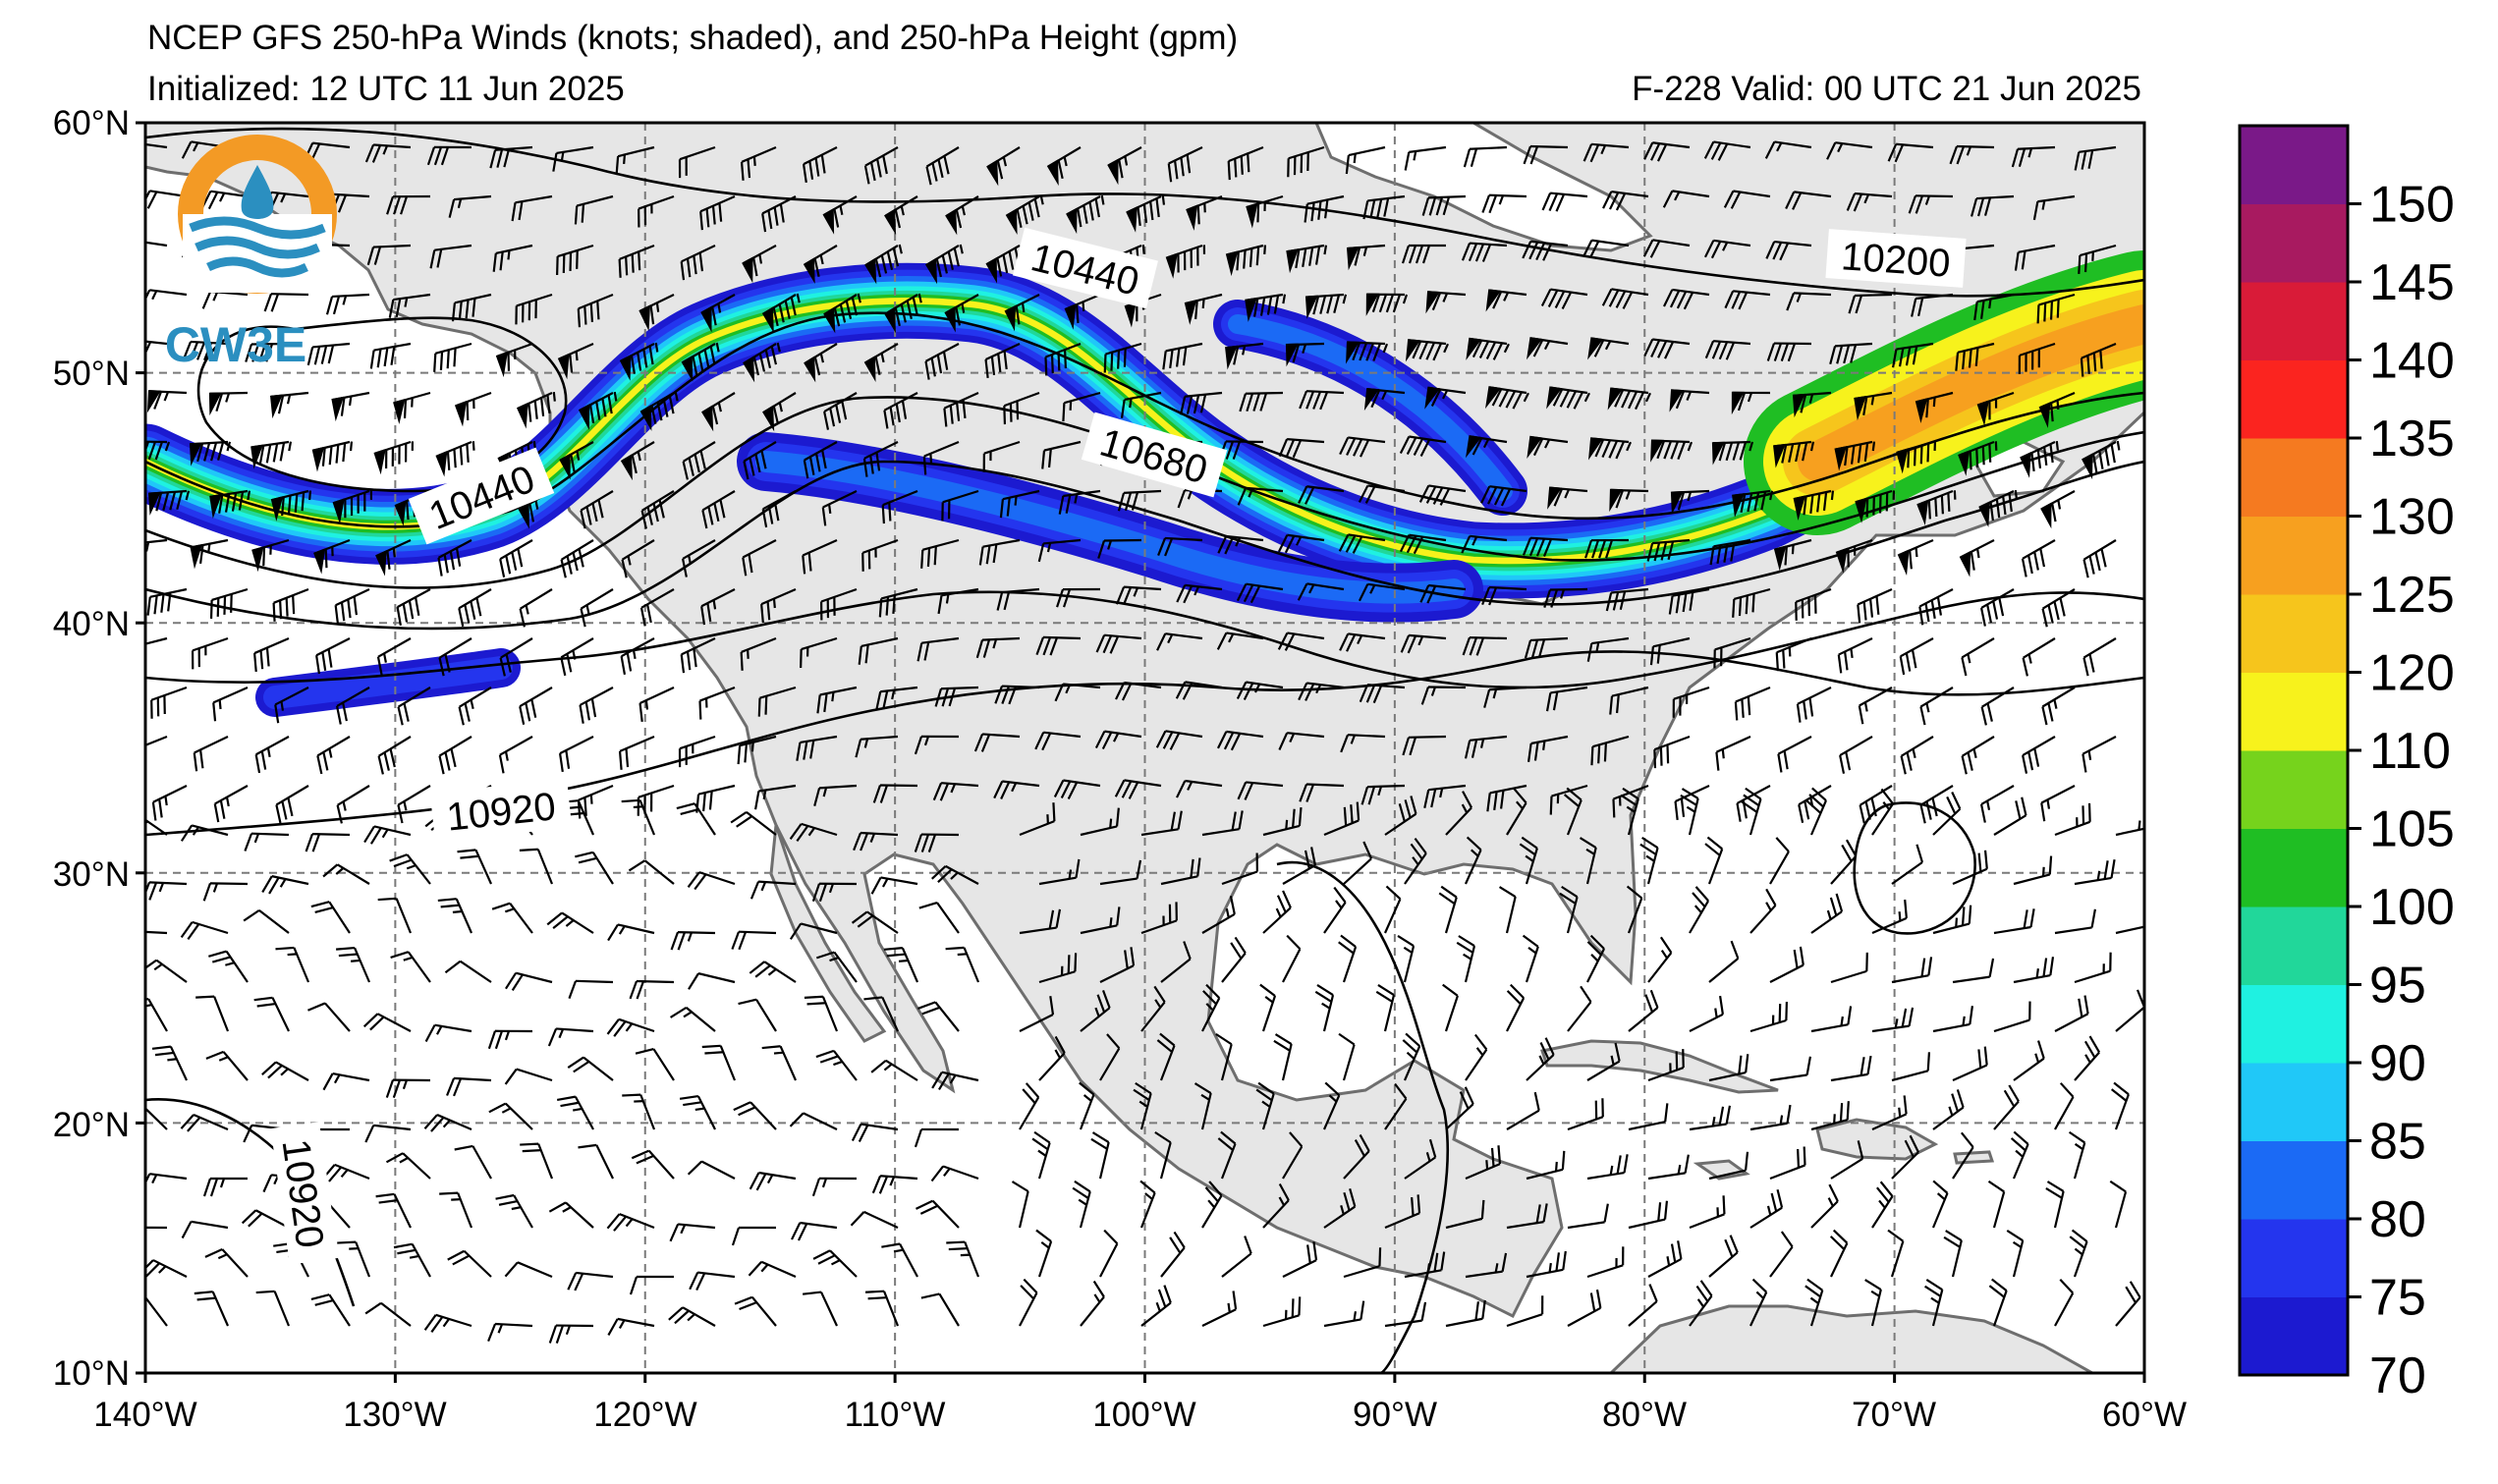  Describe the element at coordinates (1721, 1170) in the screenshot. I see `jamaica-land` at that location.